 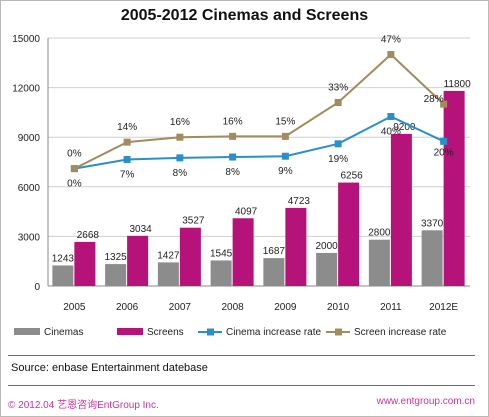 I want to click on bar-label-cinemas: 2000, so click(x=327, y=246).